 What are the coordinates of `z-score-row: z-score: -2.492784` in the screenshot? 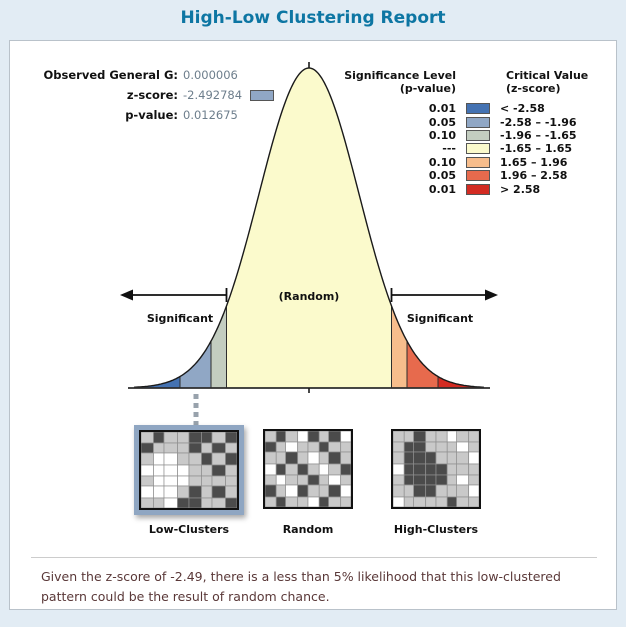 It's located at (152, 95).